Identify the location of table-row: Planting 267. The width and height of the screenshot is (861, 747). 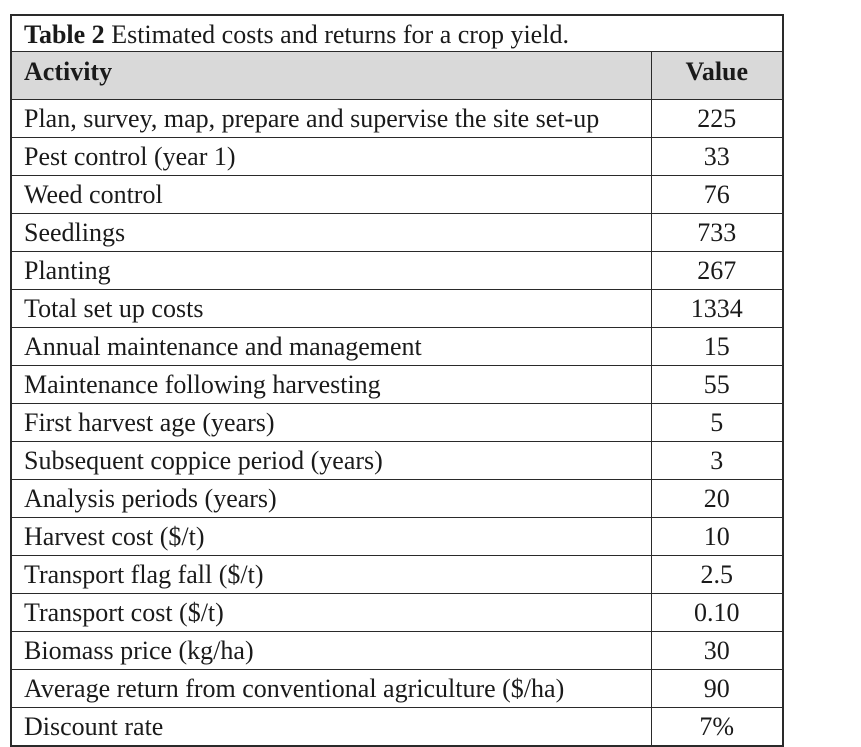
(397, 270).